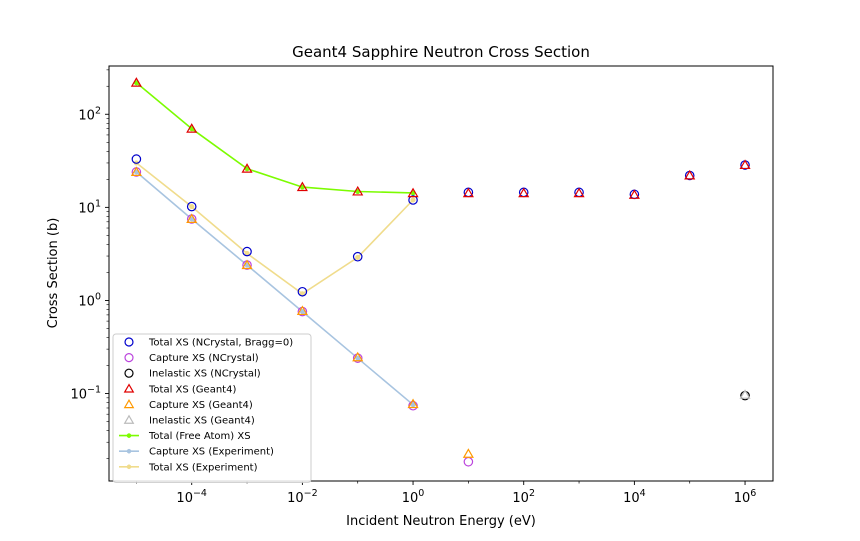 The height and width of the screenshot is (541, 860). Describe the element at coordinates (302, 497) in the screenshot. I see `x-tick-label: 10⁻²` at that location.